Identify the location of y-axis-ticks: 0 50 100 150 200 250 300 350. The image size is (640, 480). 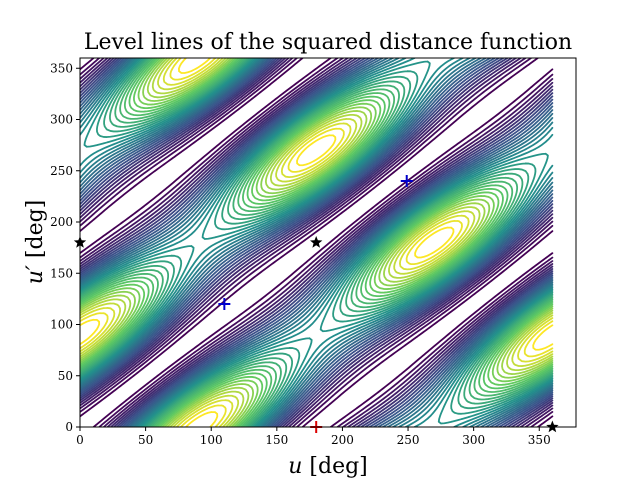
(65, 247).